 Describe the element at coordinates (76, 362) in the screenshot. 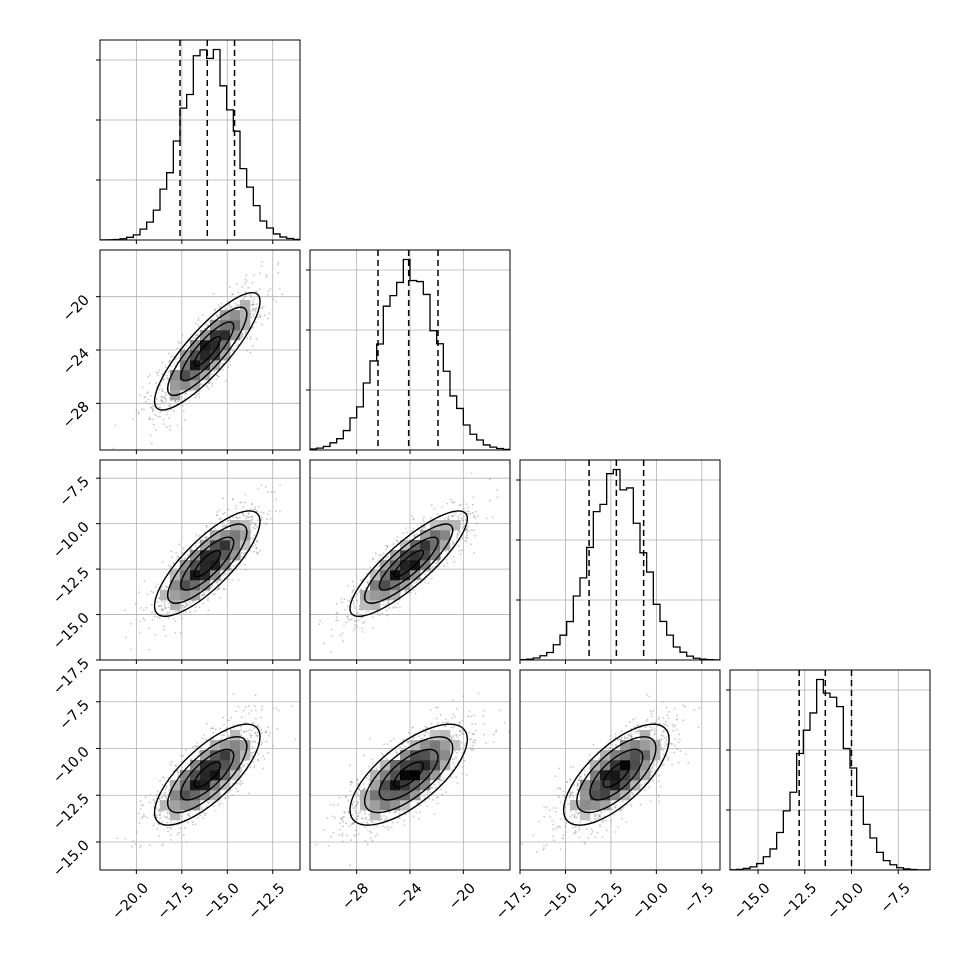

I see `y-tick-label: −24` at that location.